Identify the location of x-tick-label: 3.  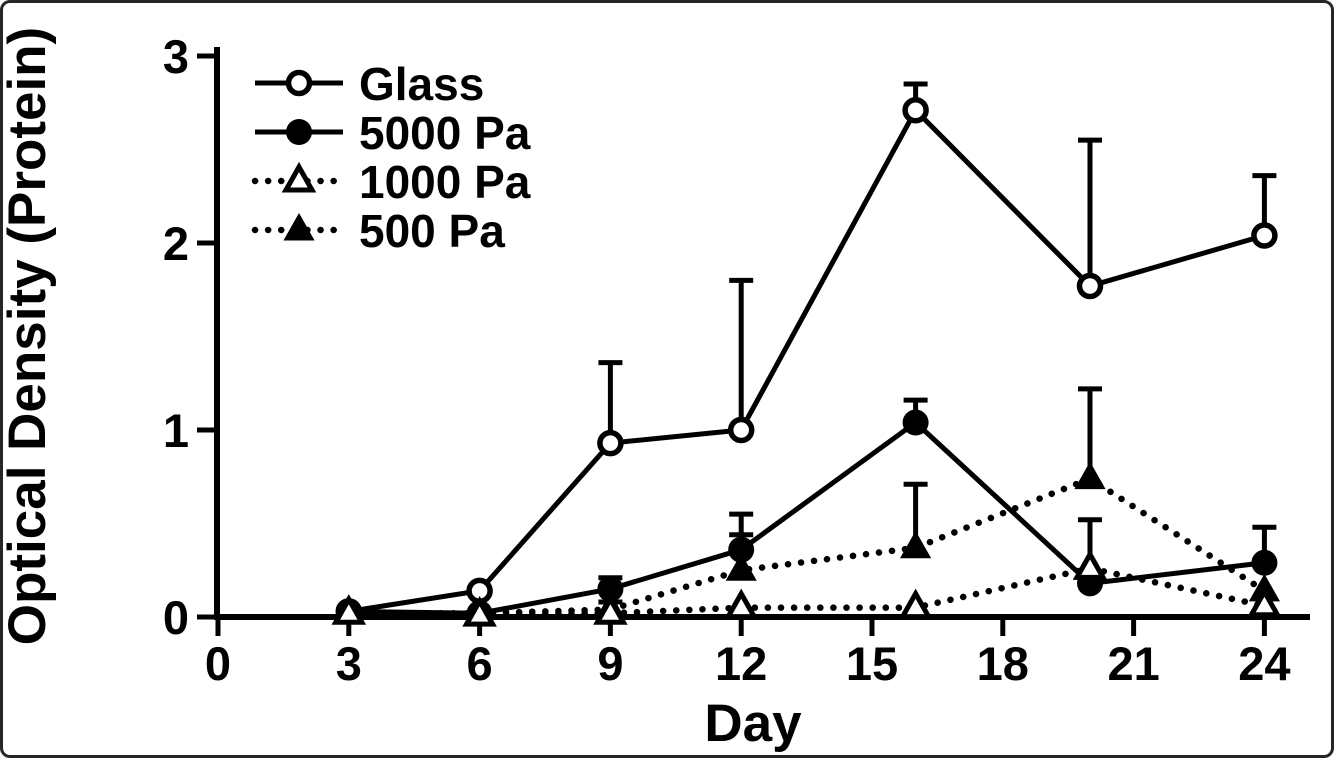
(349, 663).